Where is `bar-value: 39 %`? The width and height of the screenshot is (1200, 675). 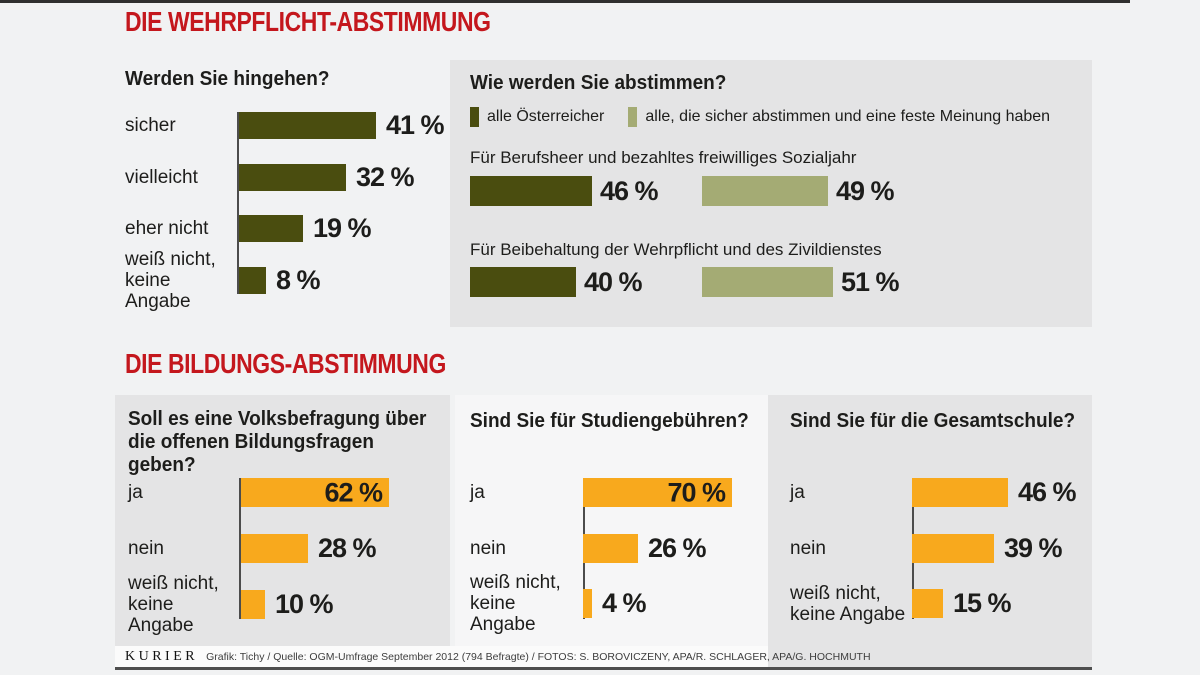
bar-value: 39 % is located at coordinates (1033, 547).